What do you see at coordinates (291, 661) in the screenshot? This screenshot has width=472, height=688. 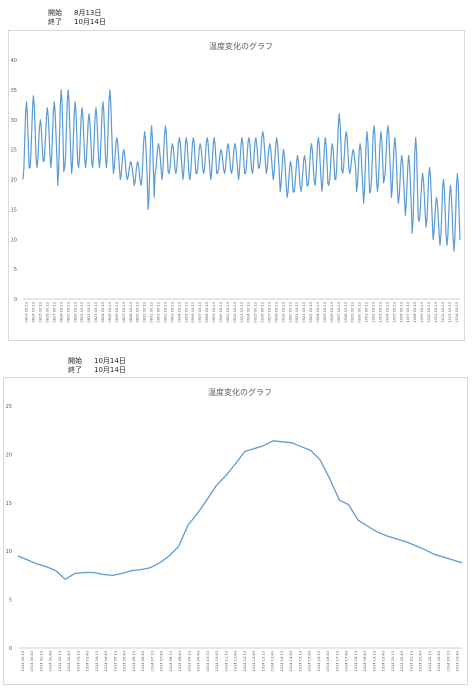 I see `x-tick-label: 1014 14:43` at bounding box center [291, 661].